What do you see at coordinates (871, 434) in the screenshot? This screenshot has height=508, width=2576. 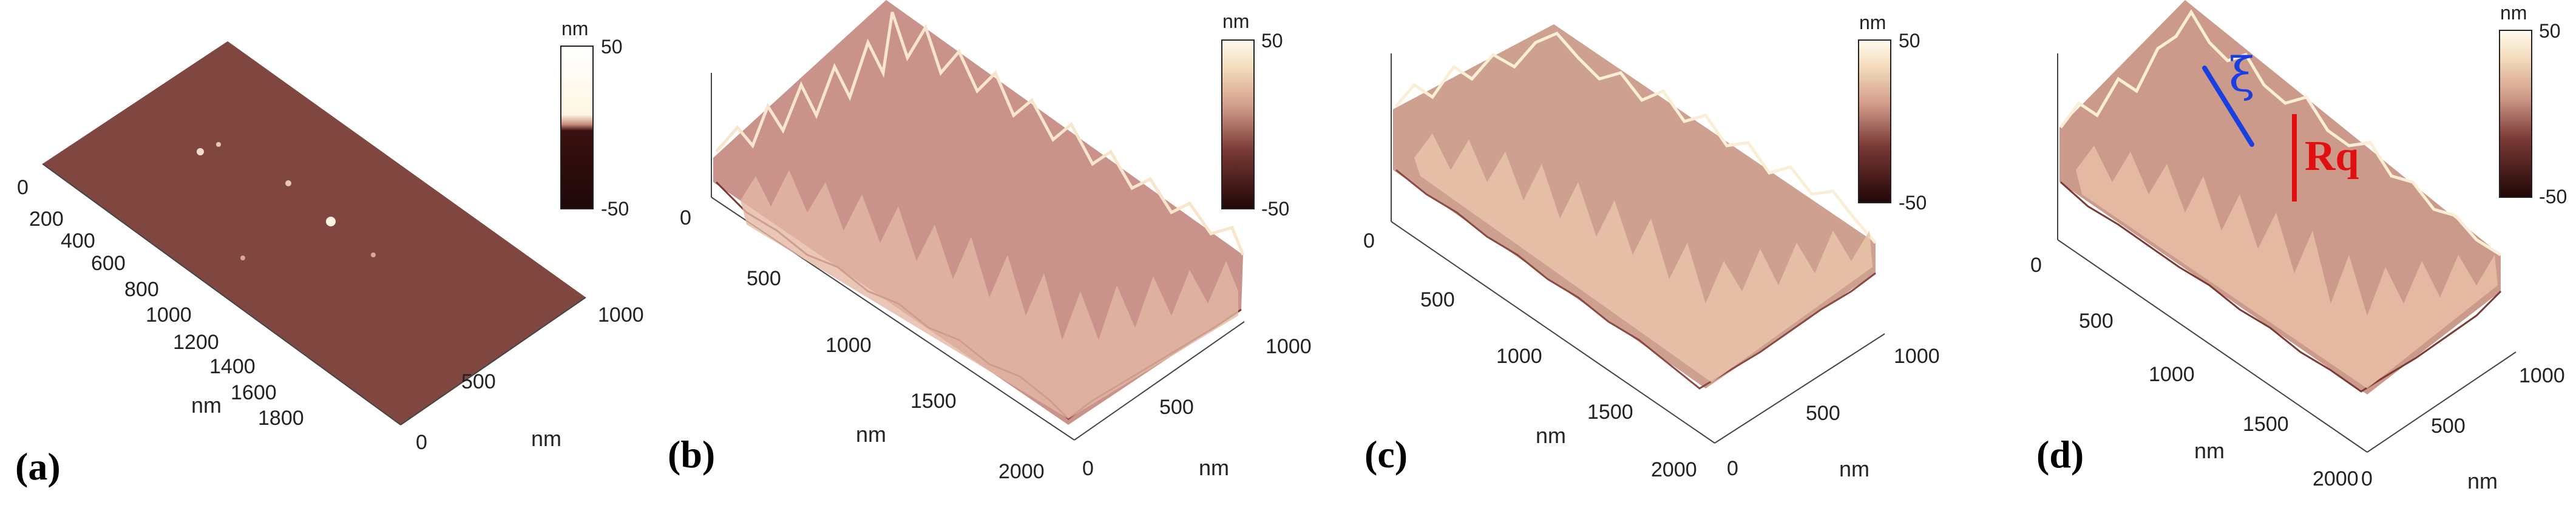 I see `b-x-axis-label: nm` at bounding box center [871, 434].